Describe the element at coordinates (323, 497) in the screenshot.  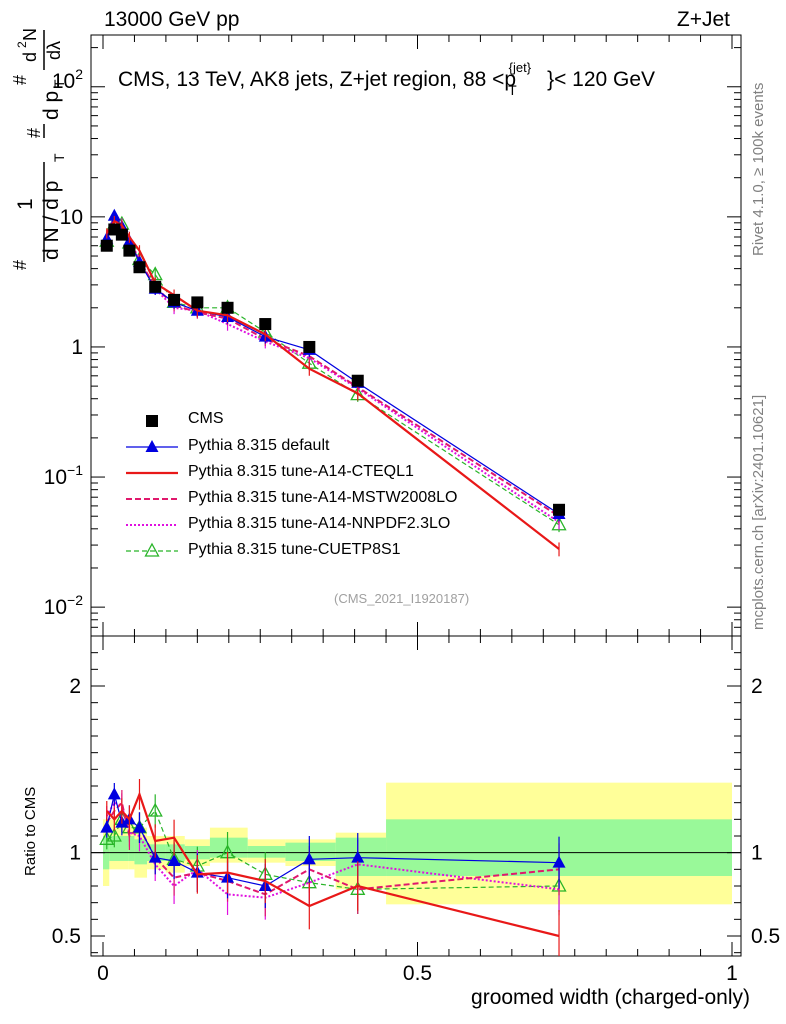
I see `legend-label-mstw: Pythia 8.315 tune-A14-MSTW2008LO` at that location.